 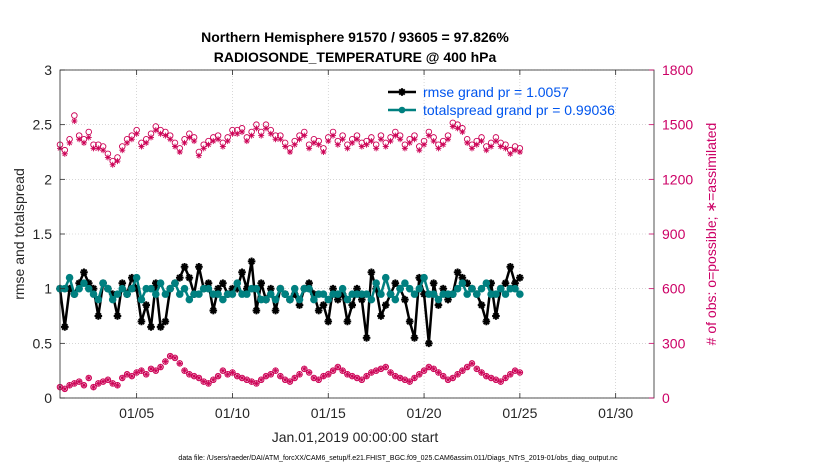 What do you see at coordinates (402, 92) in the screenshot?
I see `legend-rmse-marker` at bounding box center [402, 92].